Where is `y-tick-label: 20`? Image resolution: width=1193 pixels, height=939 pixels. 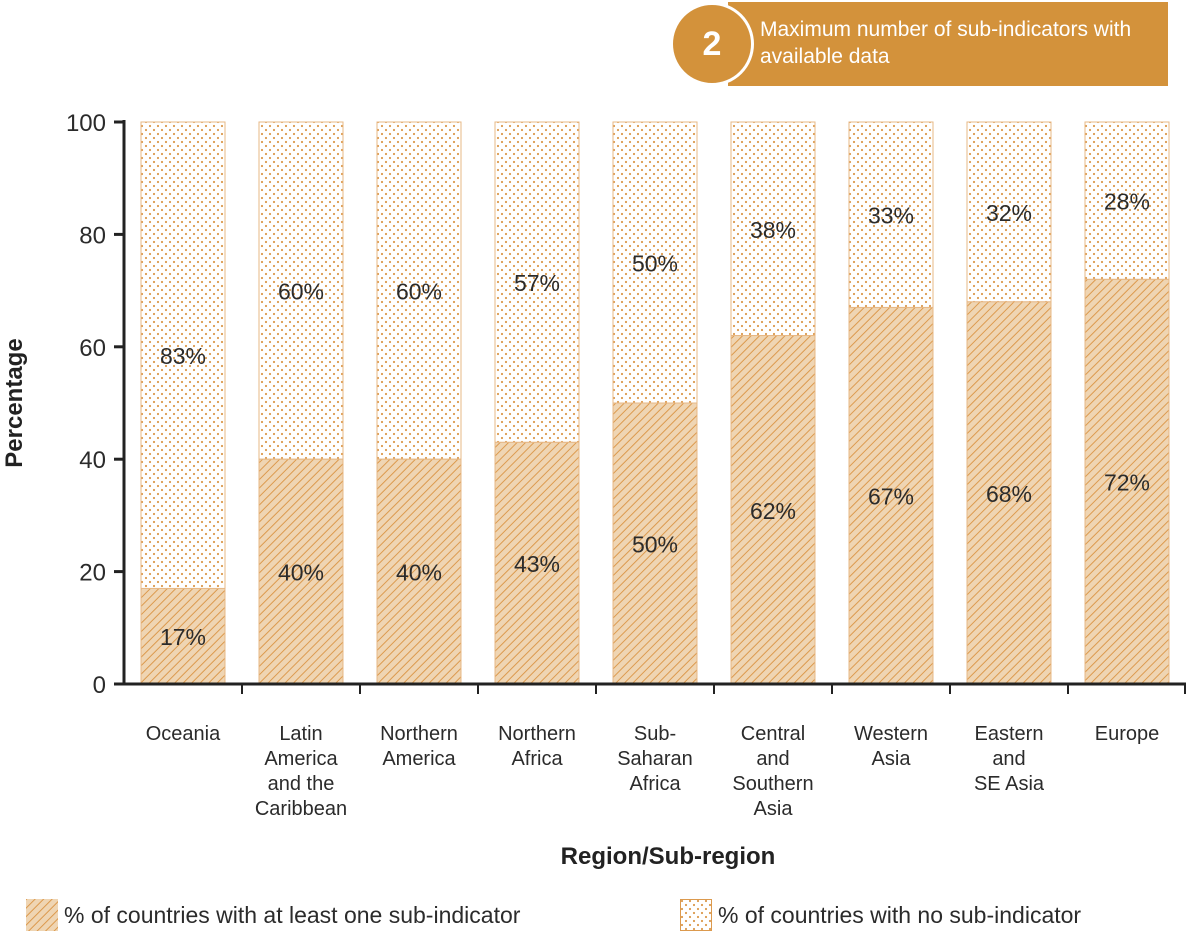
y-tick-label: 20 is located at coordinates (92, 573).